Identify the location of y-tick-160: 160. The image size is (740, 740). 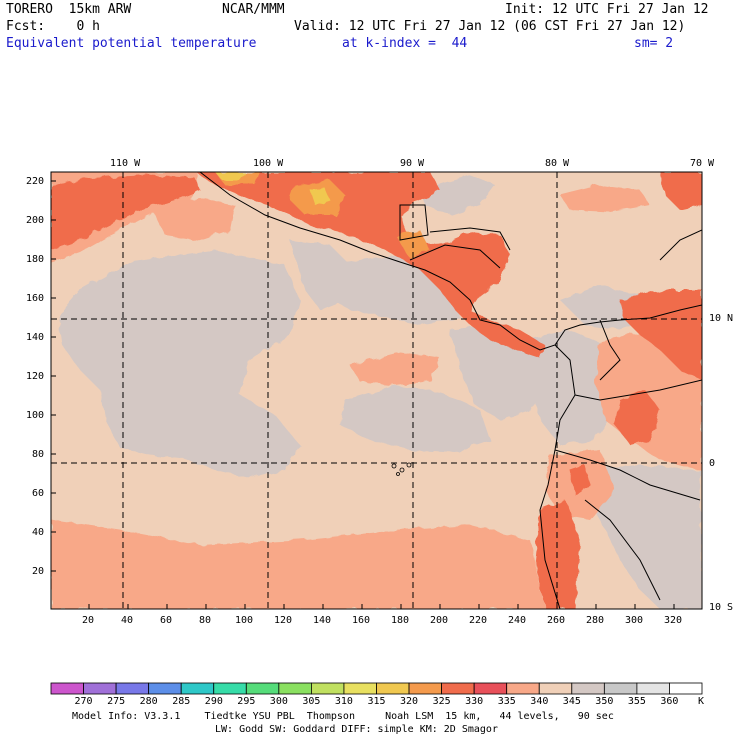
(35, 298).